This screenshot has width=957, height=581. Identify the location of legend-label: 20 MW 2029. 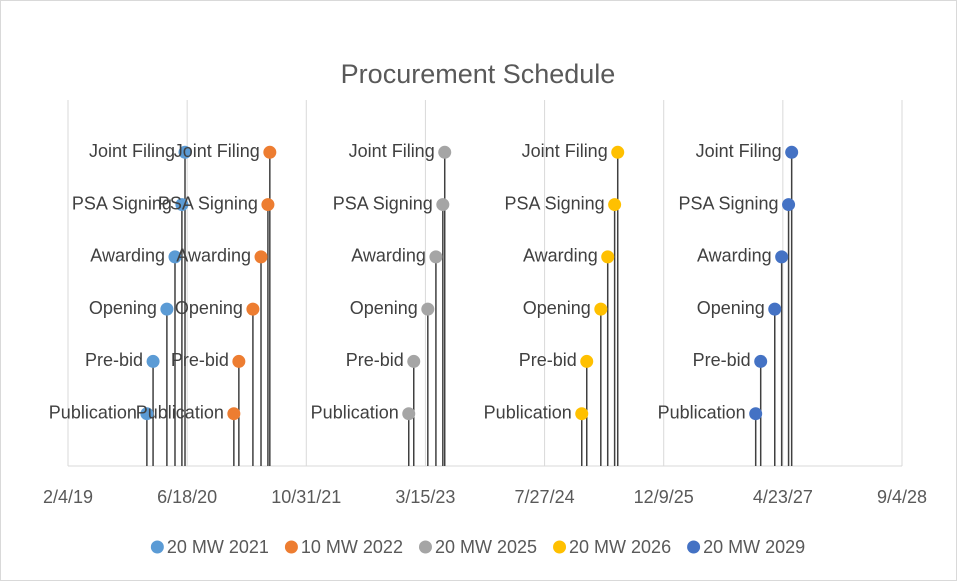
(754, 547).